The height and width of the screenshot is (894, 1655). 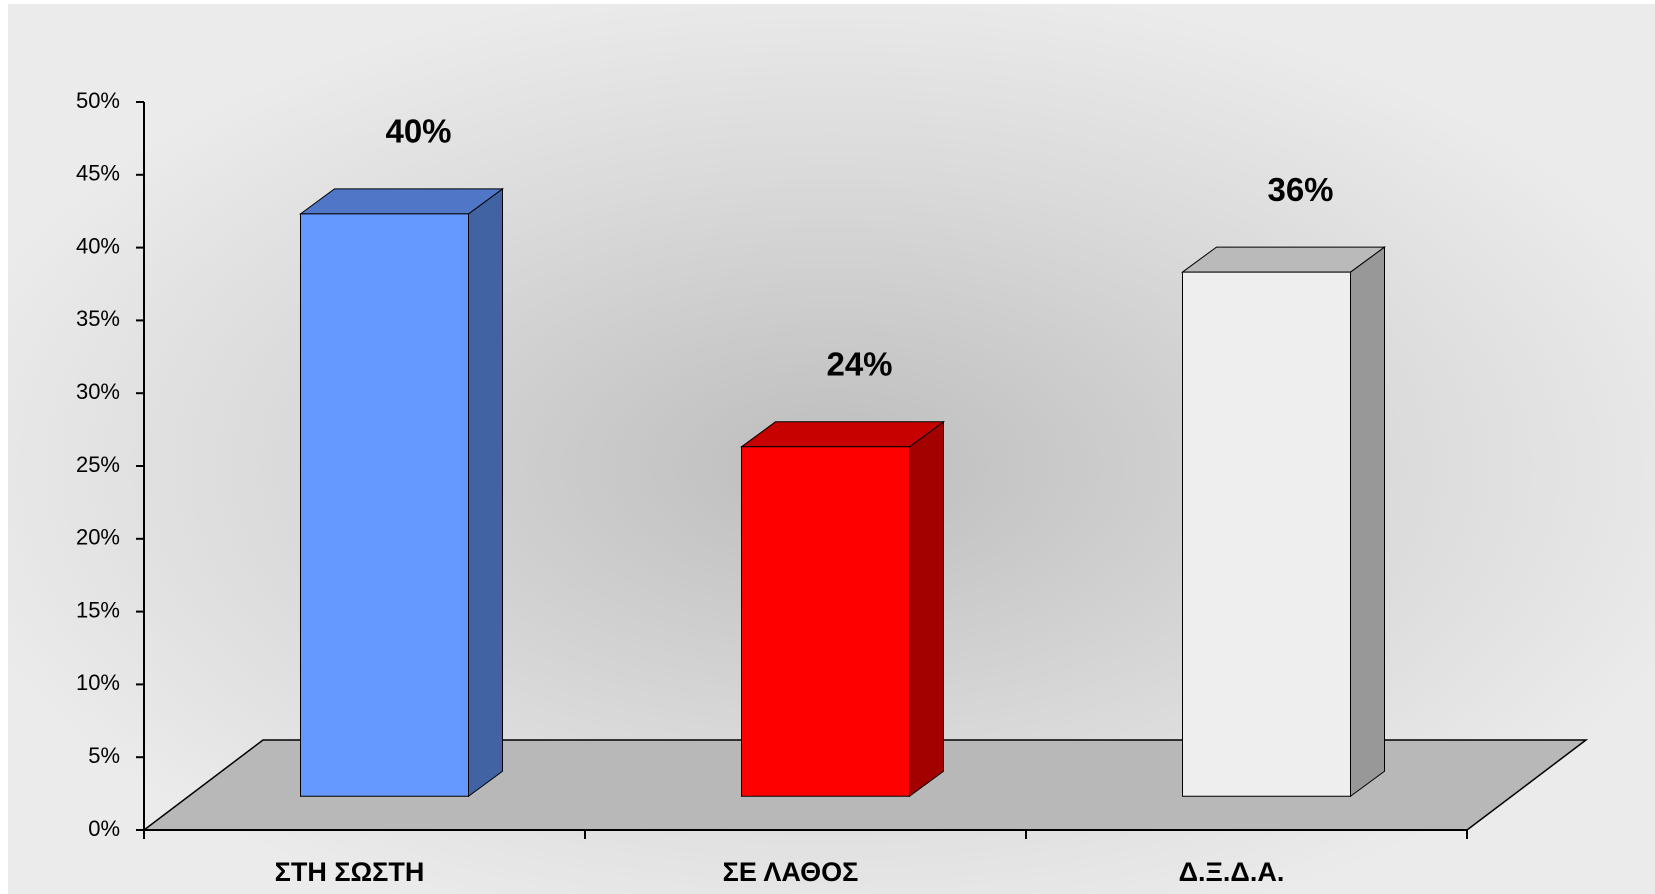 I want to click on x-tick-label: Δ.Ξ.Δ.Α., so click(x=1232, y=872).